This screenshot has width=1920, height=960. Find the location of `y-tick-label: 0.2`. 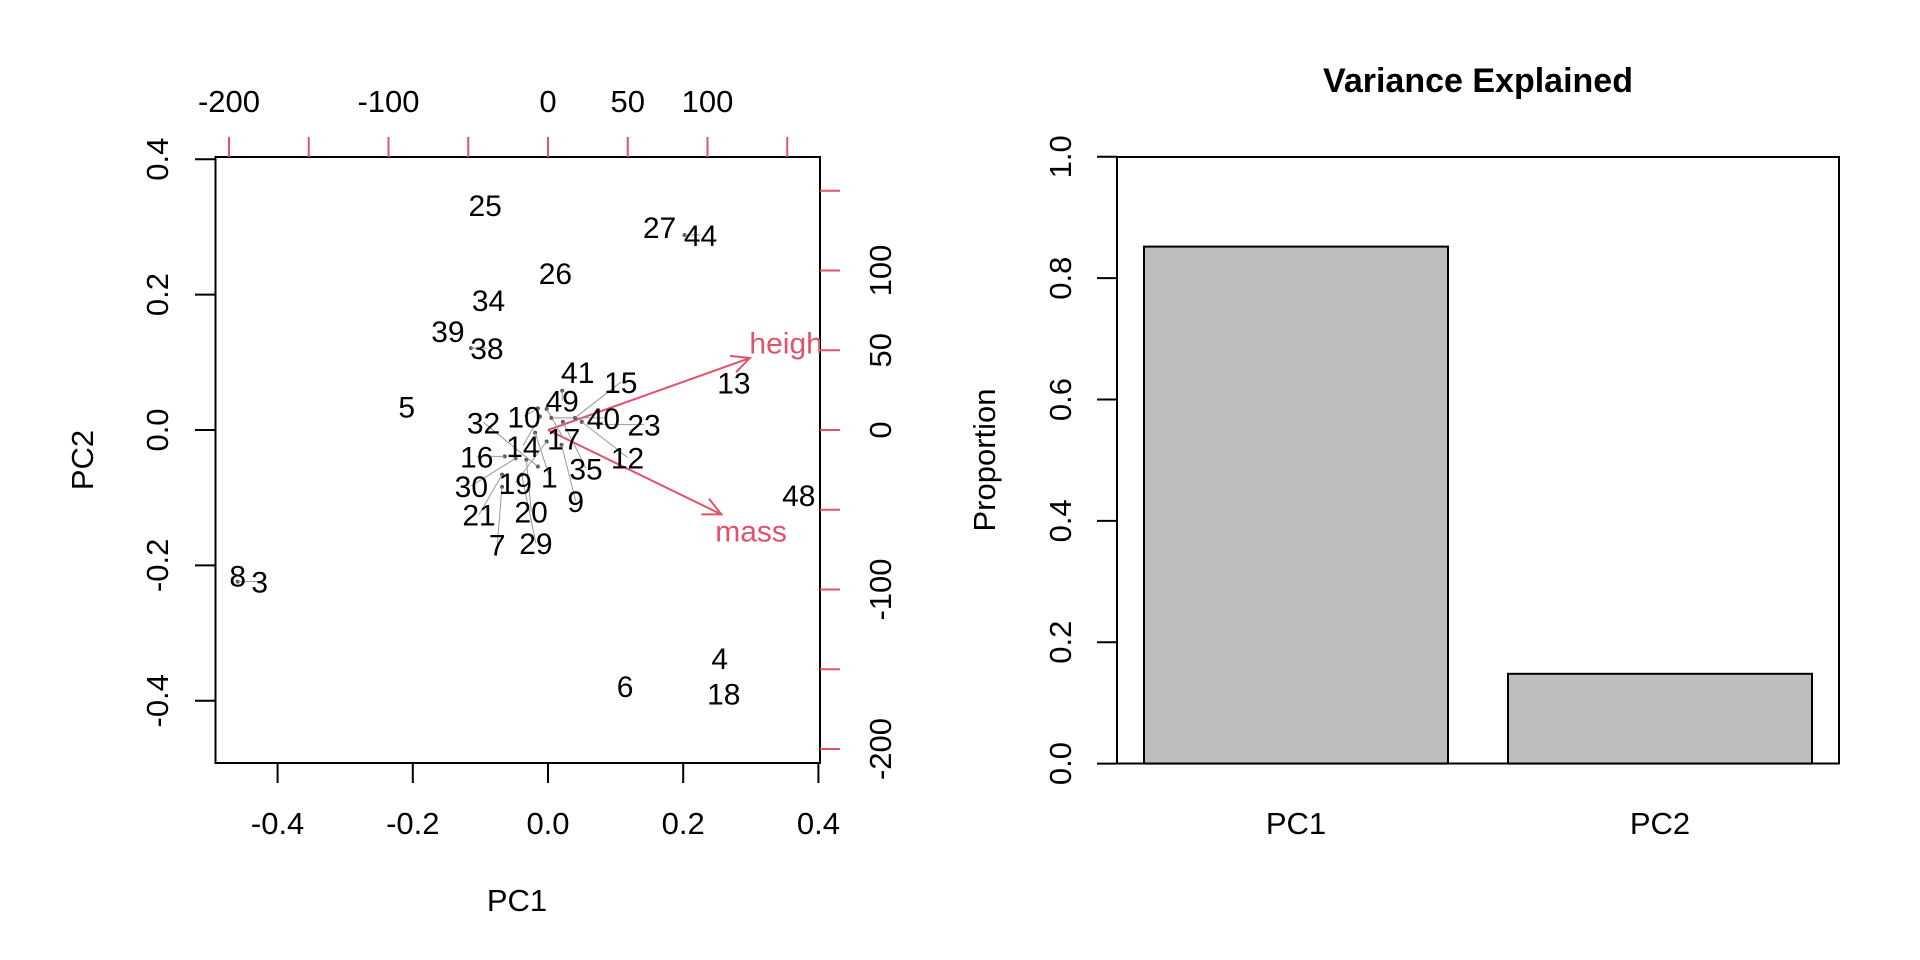

y-tick-label: 0.2 is located at coordinates (157, 294).